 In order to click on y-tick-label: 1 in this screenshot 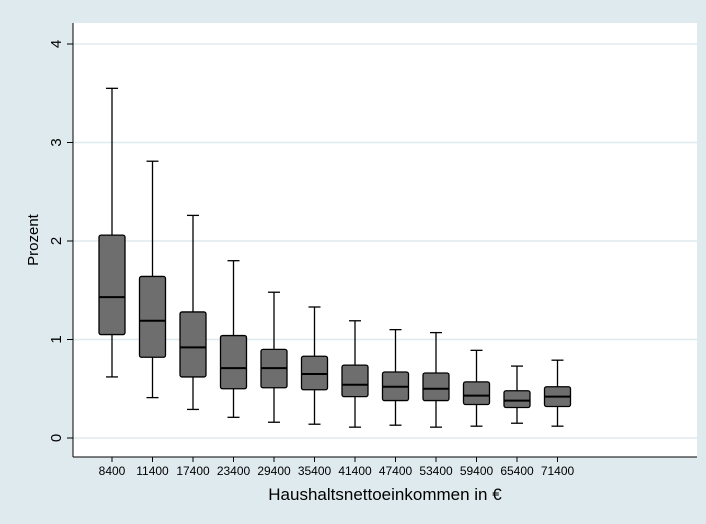, I will do `click(56, 339)`.